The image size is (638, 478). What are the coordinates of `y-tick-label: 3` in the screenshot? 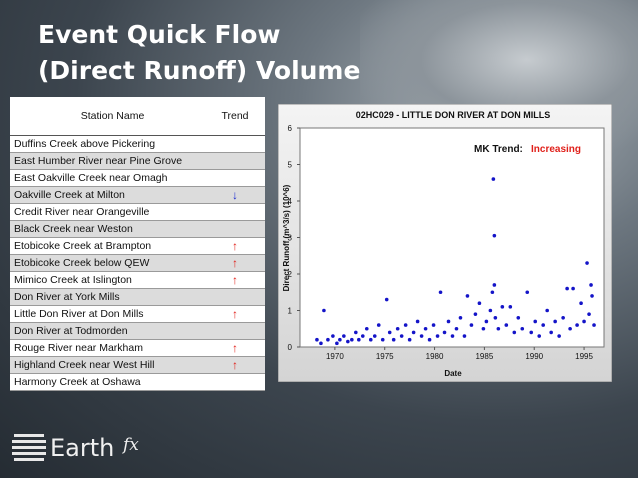 It's located at (290, 238).